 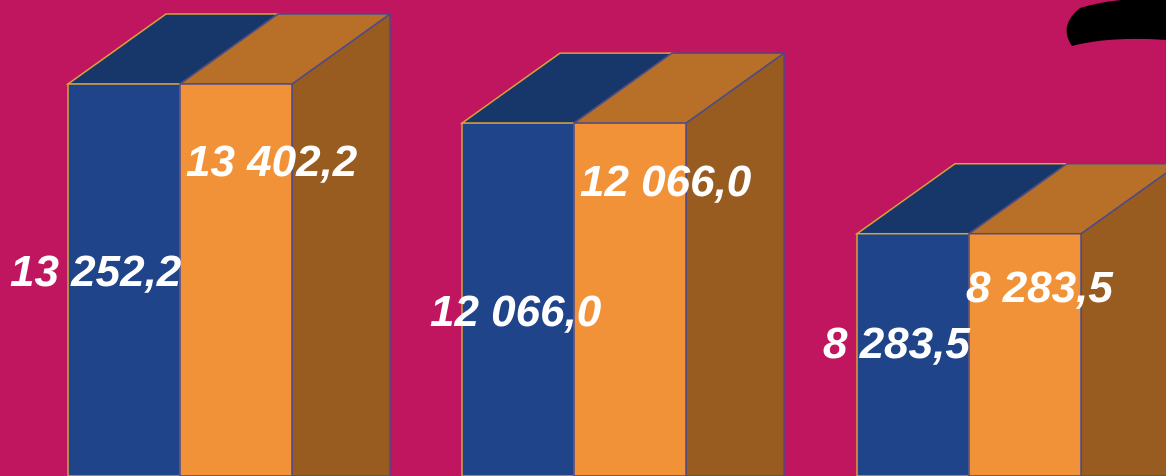 I want to click on decorative-swoosh, so click(x=1116, y=23).